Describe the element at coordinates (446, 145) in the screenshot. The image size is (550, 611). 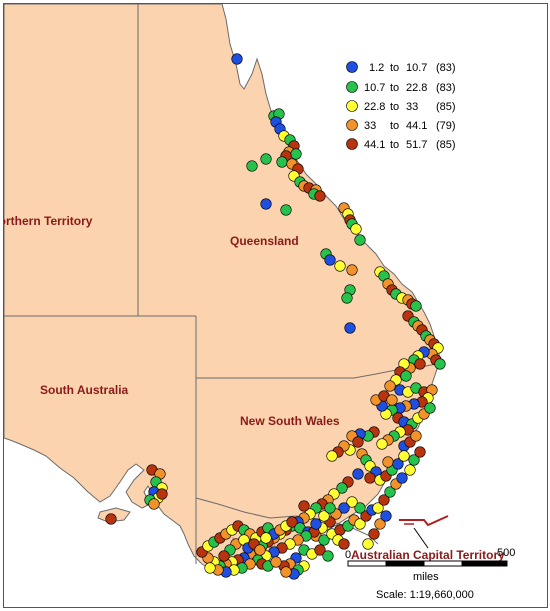
I see `legend-count-5: (85)` at that location.